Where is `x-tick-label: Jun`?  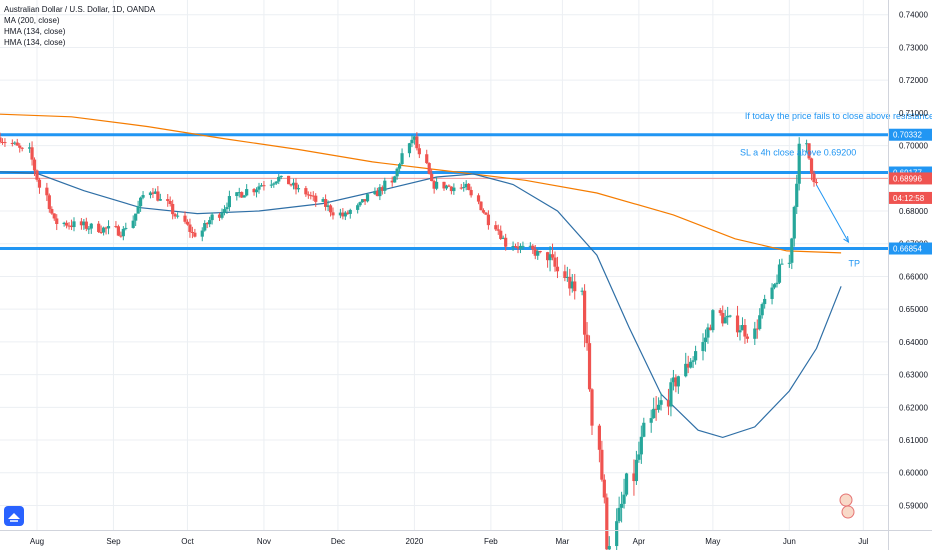 x-tick-label: Jun is located at coordinates (789, 541).